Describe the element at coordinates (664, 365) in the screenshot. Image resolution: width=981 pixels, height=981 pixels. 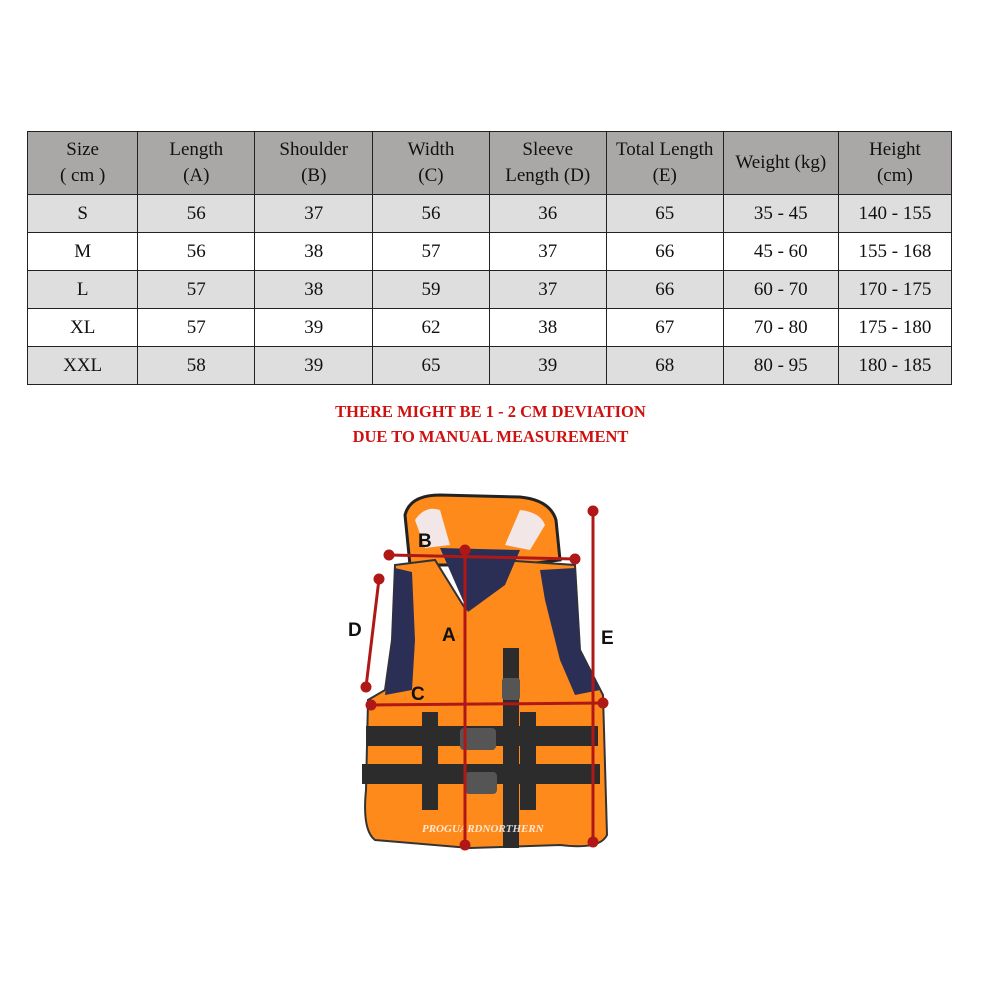
I see `table-cell: 68` at that location.